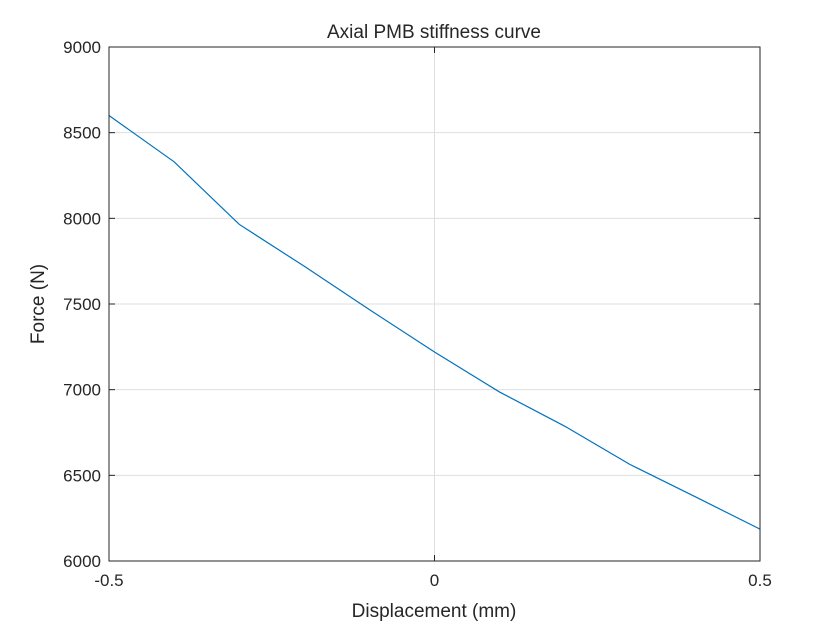 This screenshot has height=635, width=840. Describe the element at coordinates (434, 611) in the screenshot. I see `x-axis-label: Displacement (mm)` at that location.